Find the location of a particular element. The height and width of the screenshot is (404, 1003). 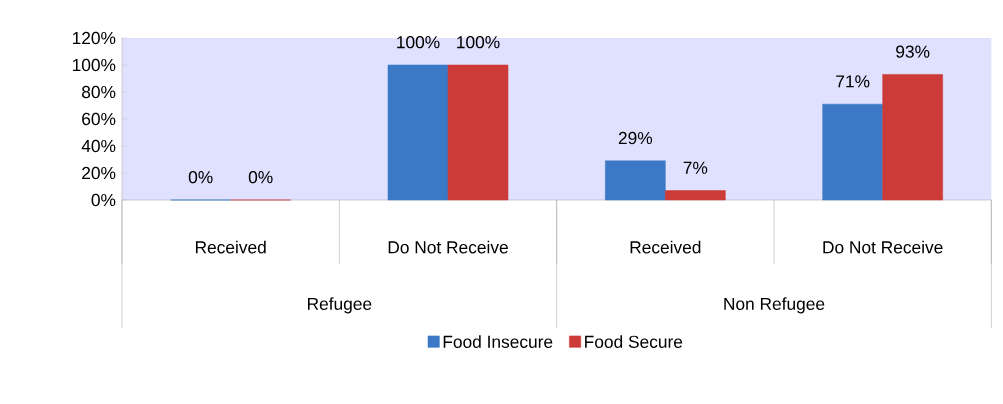

y-tick-label: 80% is located at coordinates (99, 92).